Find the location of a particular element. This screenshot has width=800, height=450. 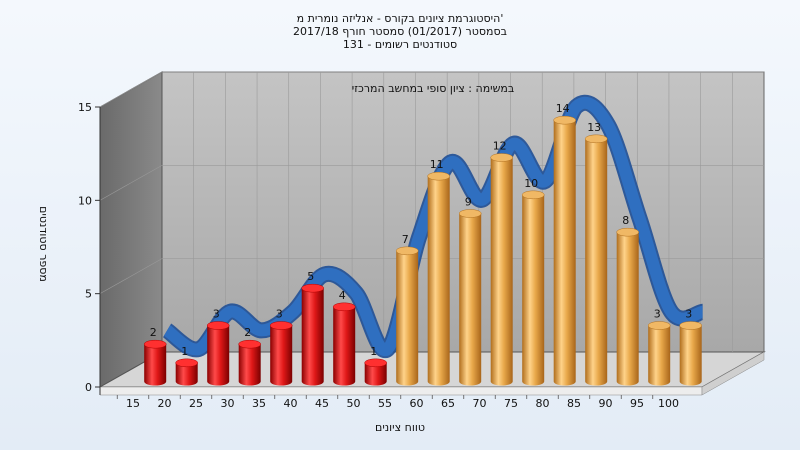

x-tick-label: 15 is located at coordinates (133, 403).